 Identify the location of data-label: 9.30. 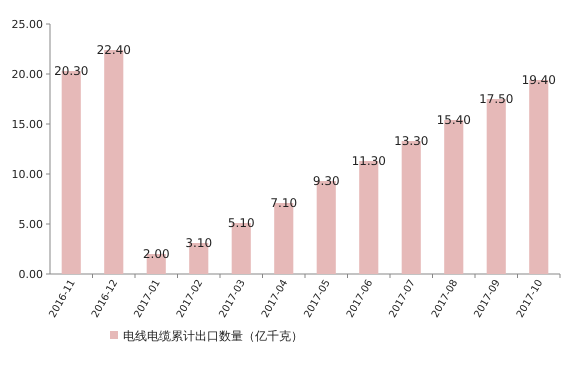
(326, 181).